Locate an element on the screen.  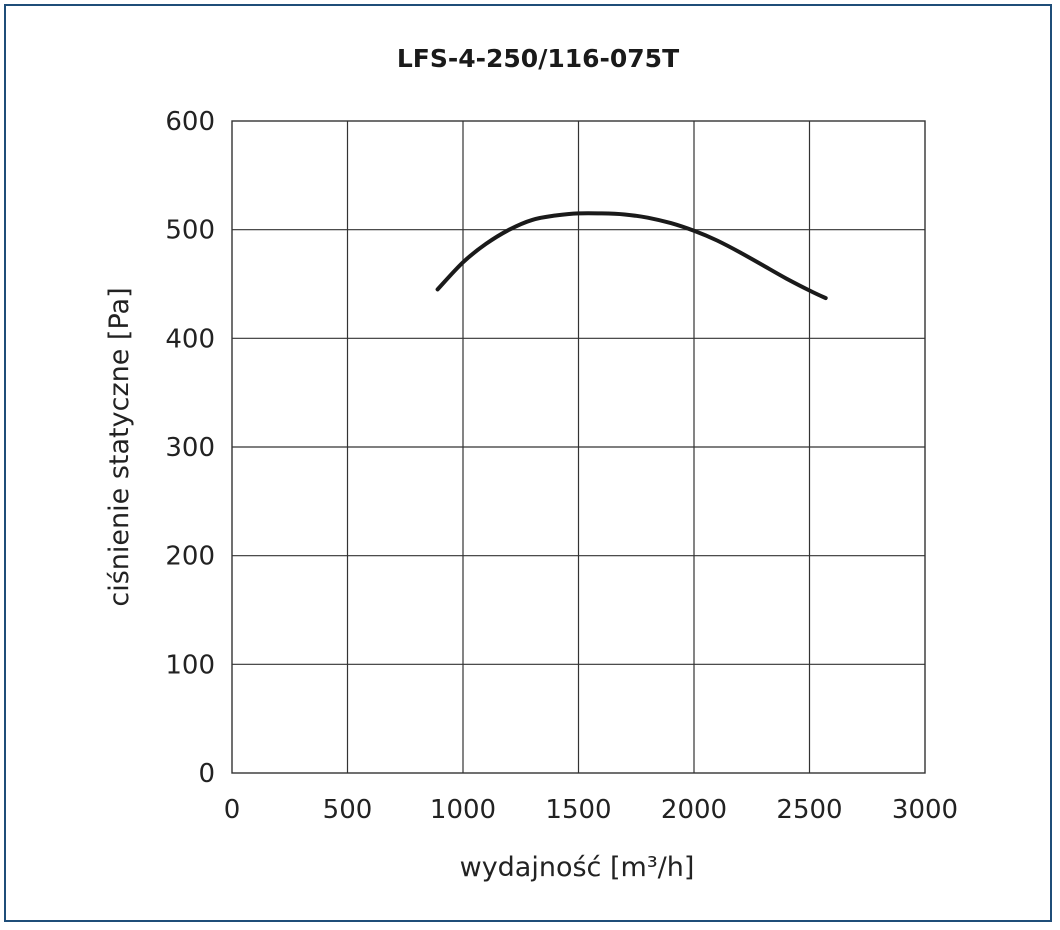
x-tick-label: 500 is located at coordinates (348, 810).